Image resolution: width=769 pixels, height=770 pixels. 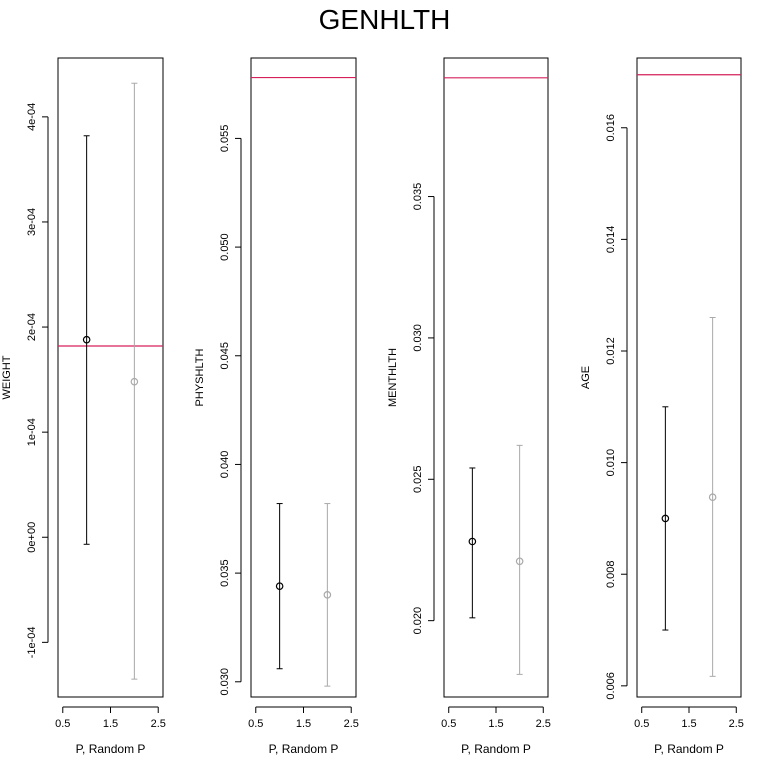 I want to click on y-tick-label: 0.020, so click(x=418, y=621).